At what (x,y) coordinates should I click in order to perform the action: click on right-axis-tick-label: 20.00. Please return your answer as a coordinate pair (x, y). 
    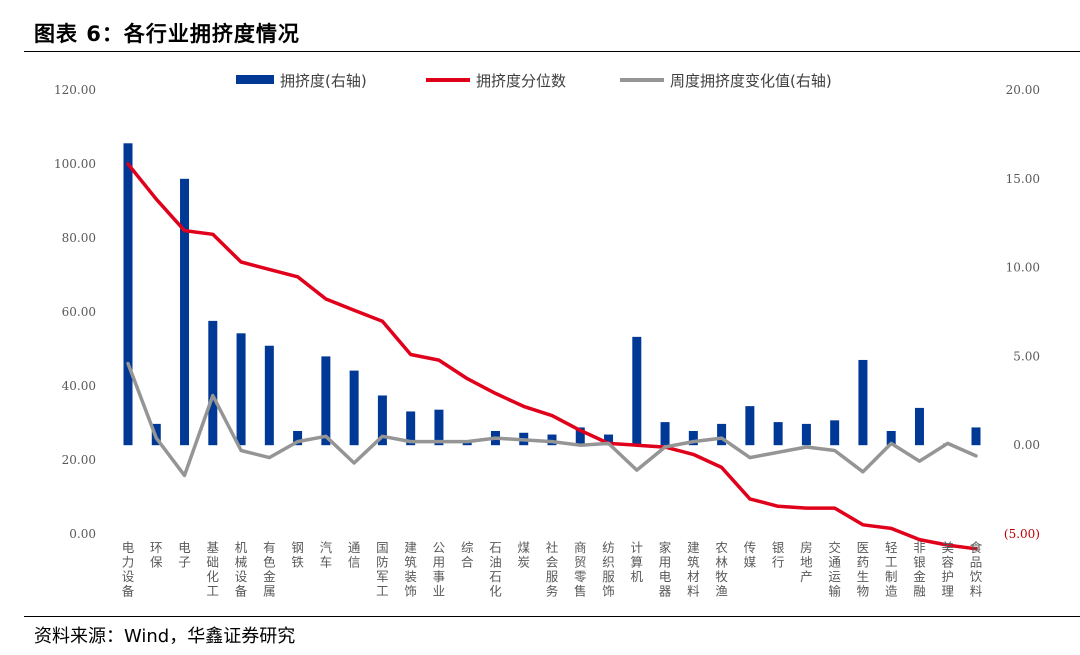
    Looking at the image, I should click on (1023, 90).